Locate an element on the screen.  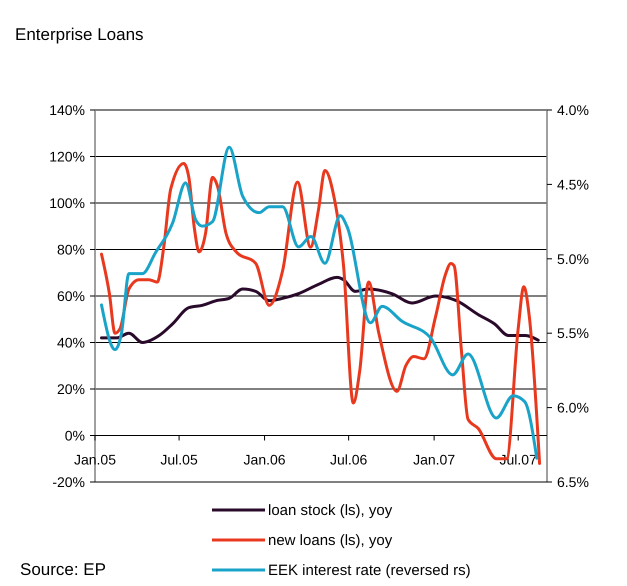
y-tick-label: -20% is located at coordinates (68, 482).